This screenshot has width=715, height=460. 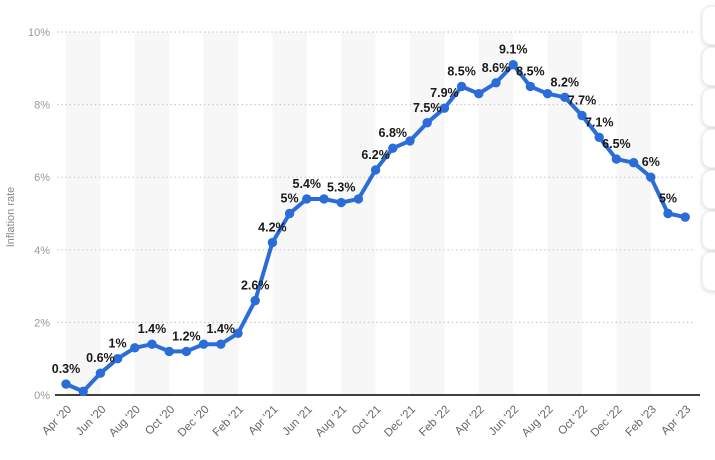 What do you see at coordinates (367, 421) in the screenshot?
I see `x-tick-label: Oct '21` at bounding box center [367, 421].